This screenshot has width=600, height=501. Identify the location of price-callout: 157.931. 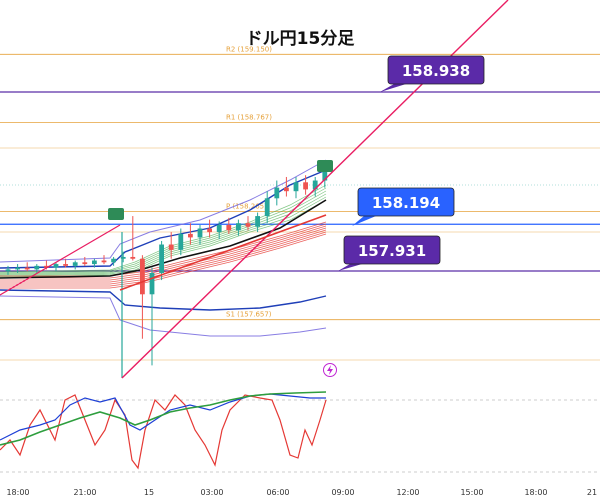
(389, 253).